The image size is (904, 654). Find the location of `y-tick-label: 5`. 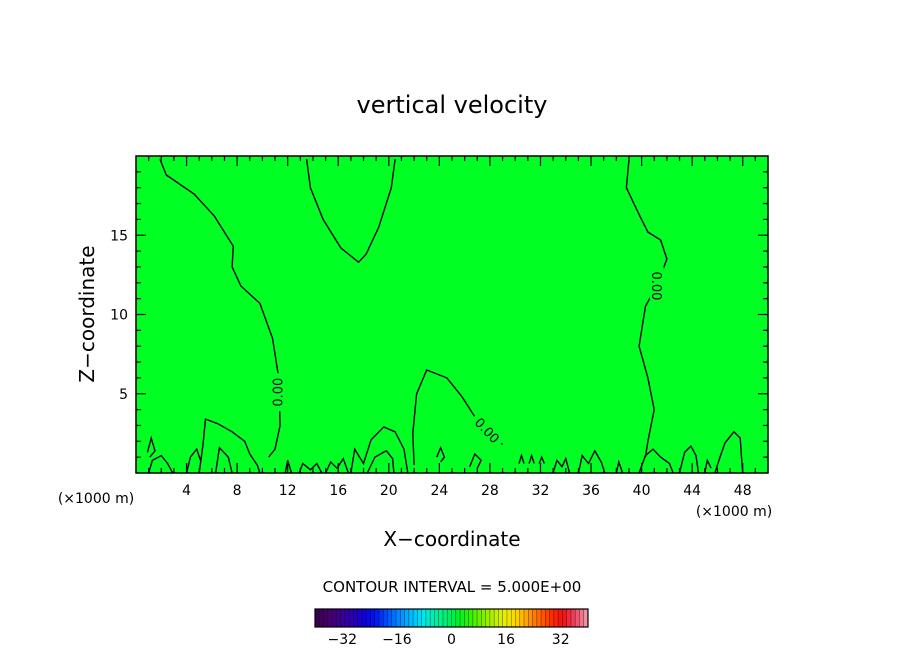

y-tick-label: 5 is located at coordinates (123, 395).